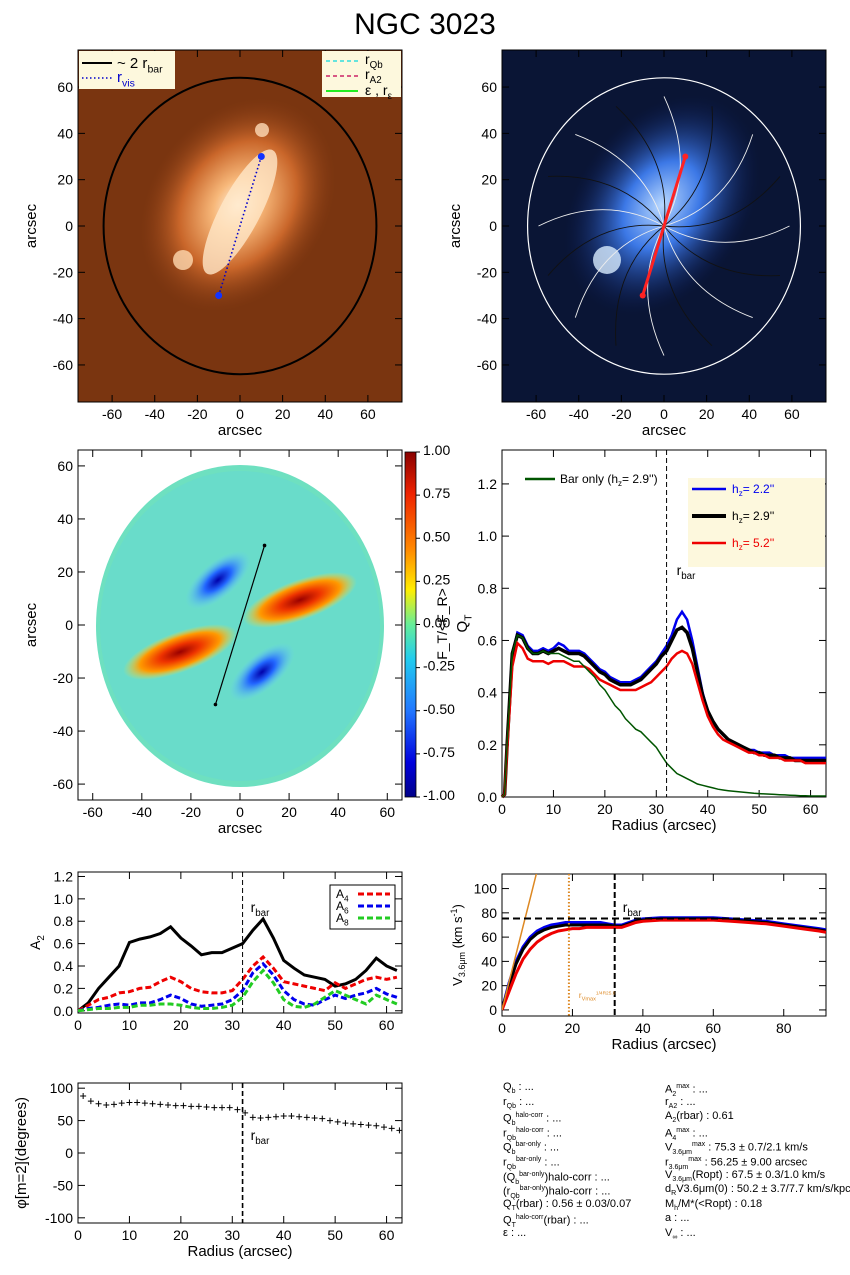 The image size is (850, 1275). What do you see at coordinates (515, 1196) in the screenshot?
I see `parameter-subscript: Qb` at bounding box center [515, 1196].